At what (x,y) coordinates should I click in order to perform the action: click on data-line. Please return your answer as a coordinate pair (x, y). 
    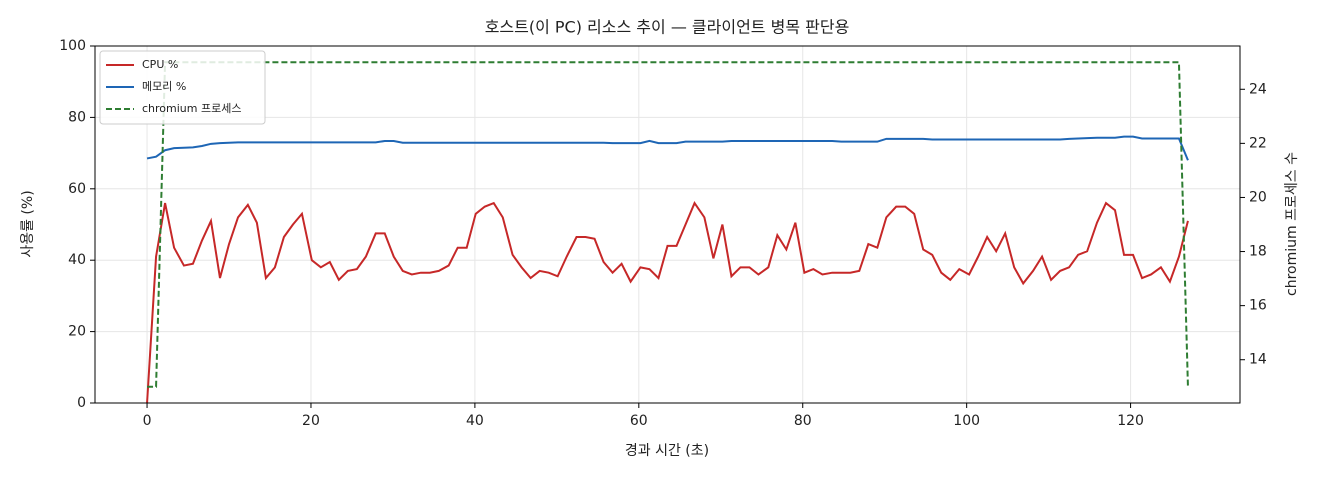
    Looking at the image, I should click on (667, 148).